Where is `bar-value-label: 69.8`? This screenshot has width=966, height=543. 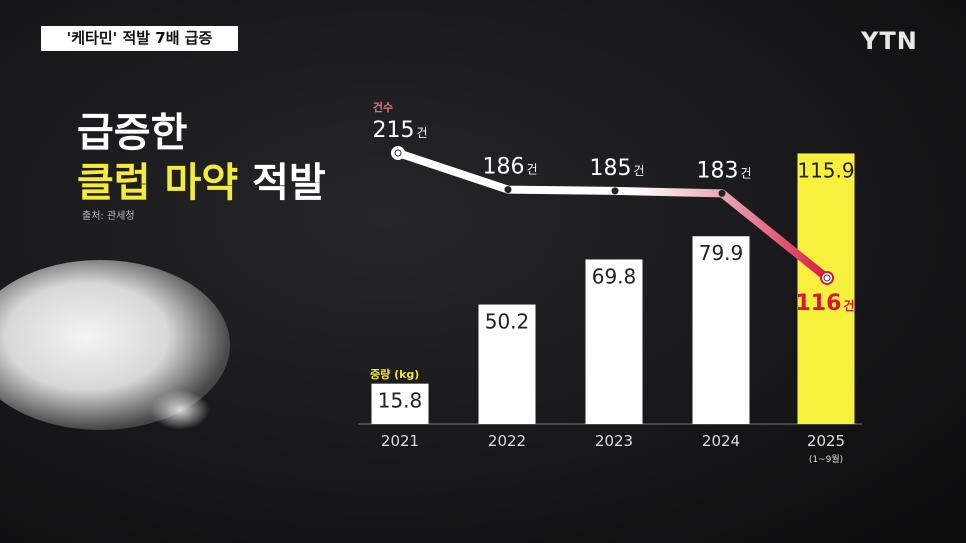
bar-value-label: 69.8 is located at coordinates (614, 276).